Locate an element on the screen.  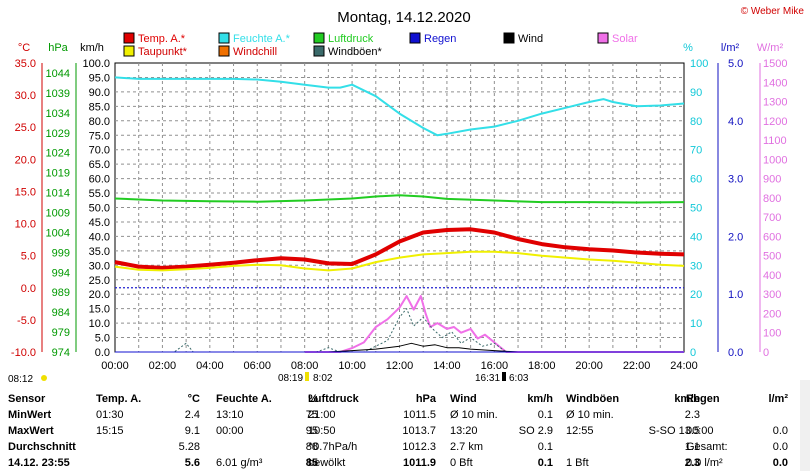
y-tick-label-wind: 90.0 is located at coordinates (99, 93).